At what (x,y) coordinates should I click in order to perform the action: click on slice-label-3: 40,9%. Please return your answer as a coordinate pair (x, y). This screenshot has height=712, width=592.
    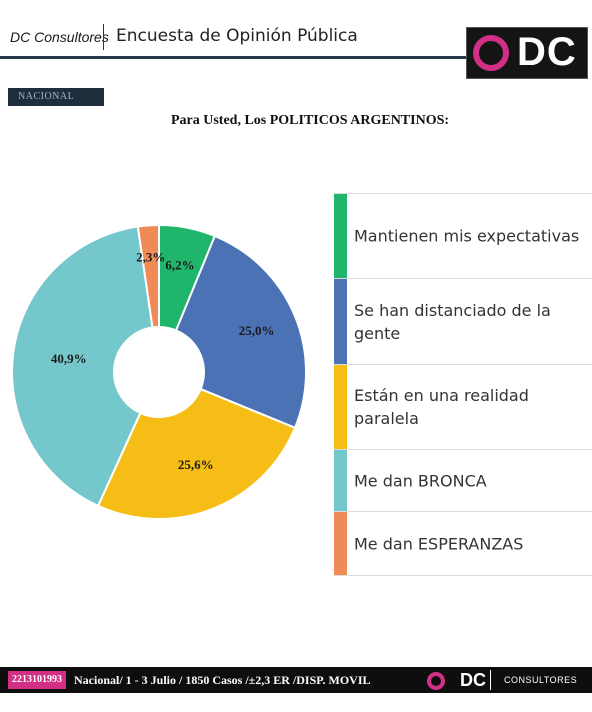
    Looking at the image, I should click on (69, 358).